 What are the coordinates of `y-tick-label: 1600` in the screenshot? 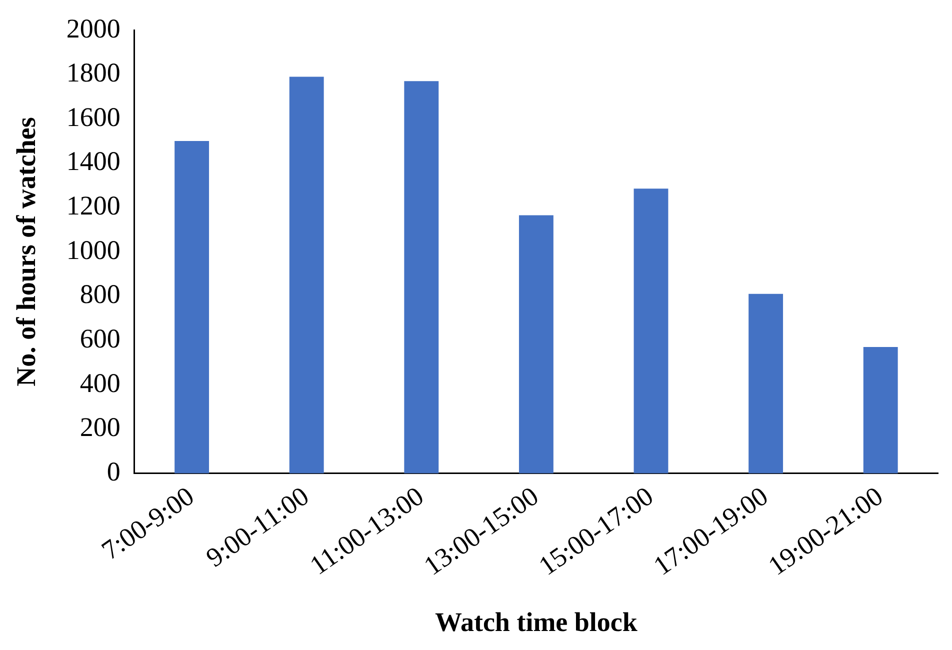 It's located at (93, 117).